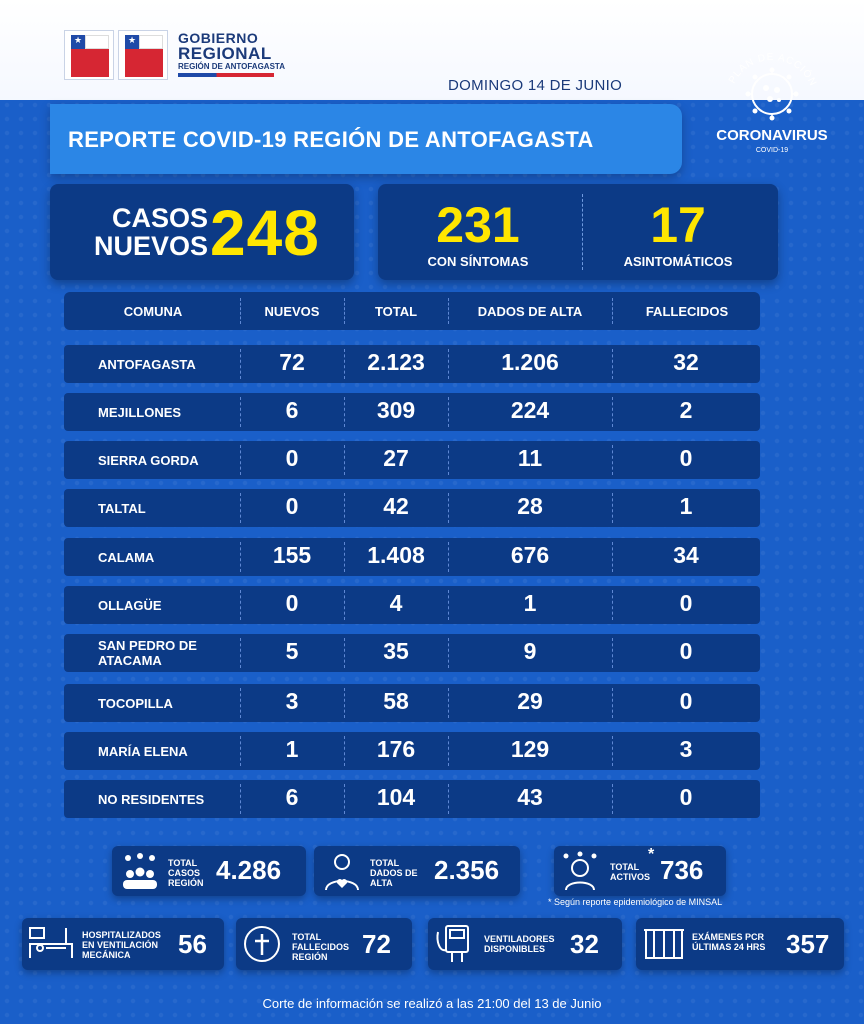 This screenshot has height=1024, width=864. What do you see at coordinates (808, 944) in the screenshot?
I see `pcr-value: 357` at bounding box center [808, 944].